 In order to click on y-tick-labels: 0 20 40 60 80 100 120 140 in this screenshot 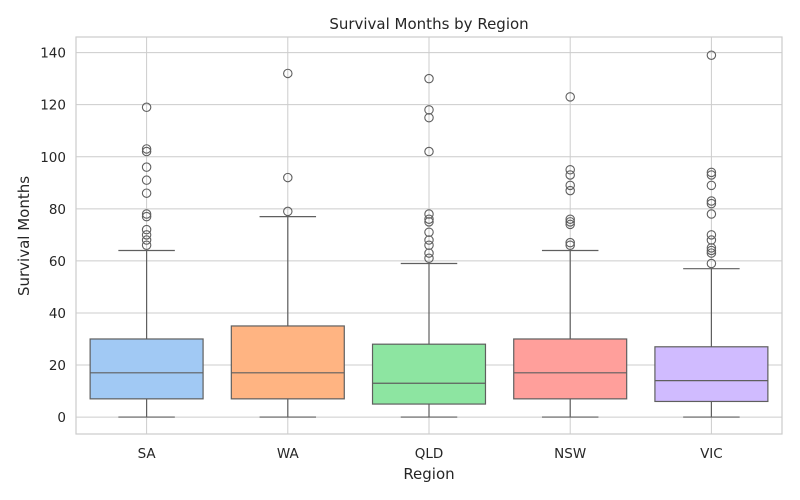, I will do `click(53, 236)`.